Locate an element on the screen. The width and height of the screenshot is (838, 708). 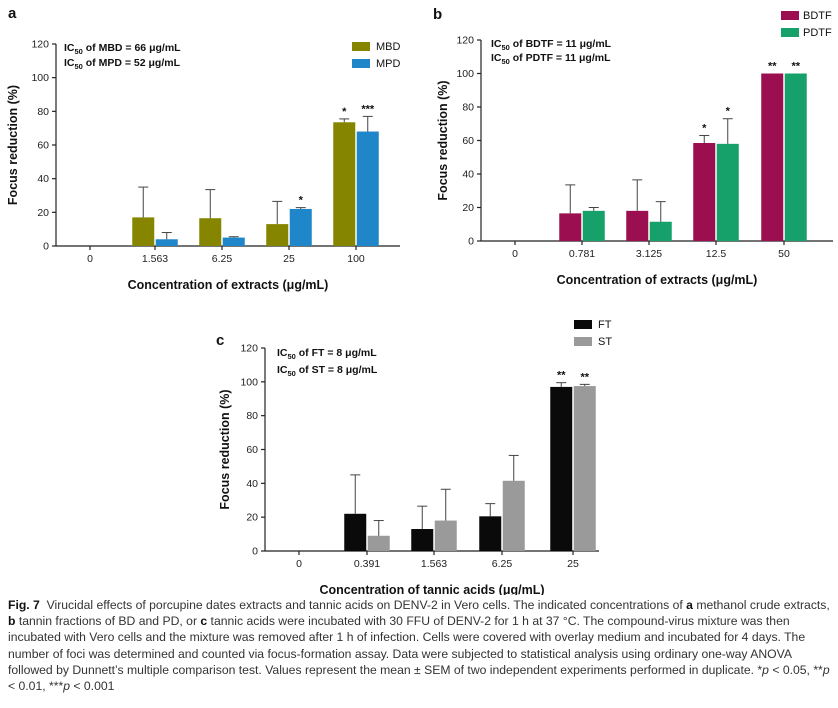
caption-text-2: methanol crude extracts, is located at coordinates (761, 605).